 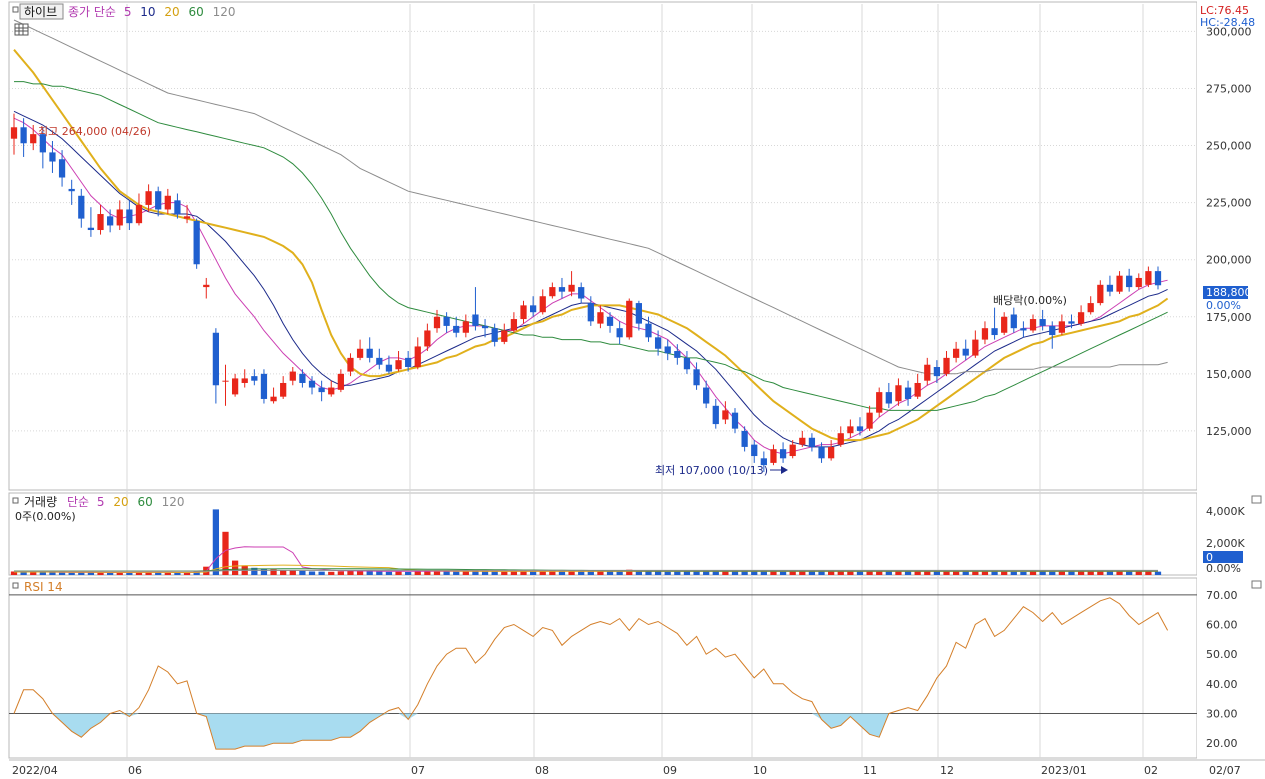 What do you see at coordinates (1256, 584) in the screenshot?
I see `rsi-close-icon` at bounding box center [1256, 584].